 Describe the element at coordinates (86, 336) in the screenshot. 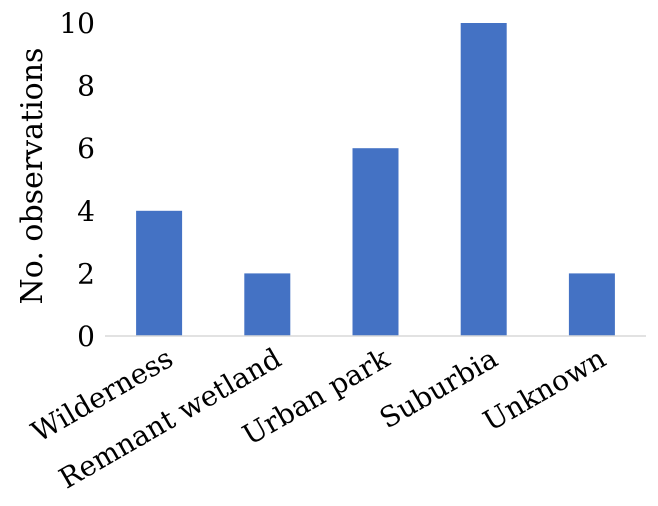

I see `y-tick-label: 0` at that location.